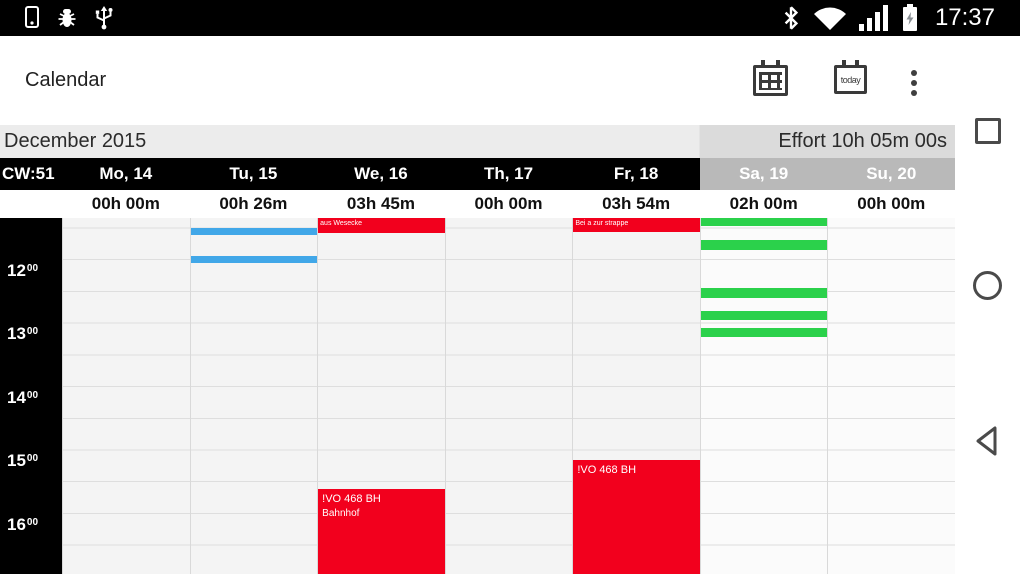 The image size is (1020, 574). I want to click on effort-tu-15: 00h 26m, so click(253, 203).